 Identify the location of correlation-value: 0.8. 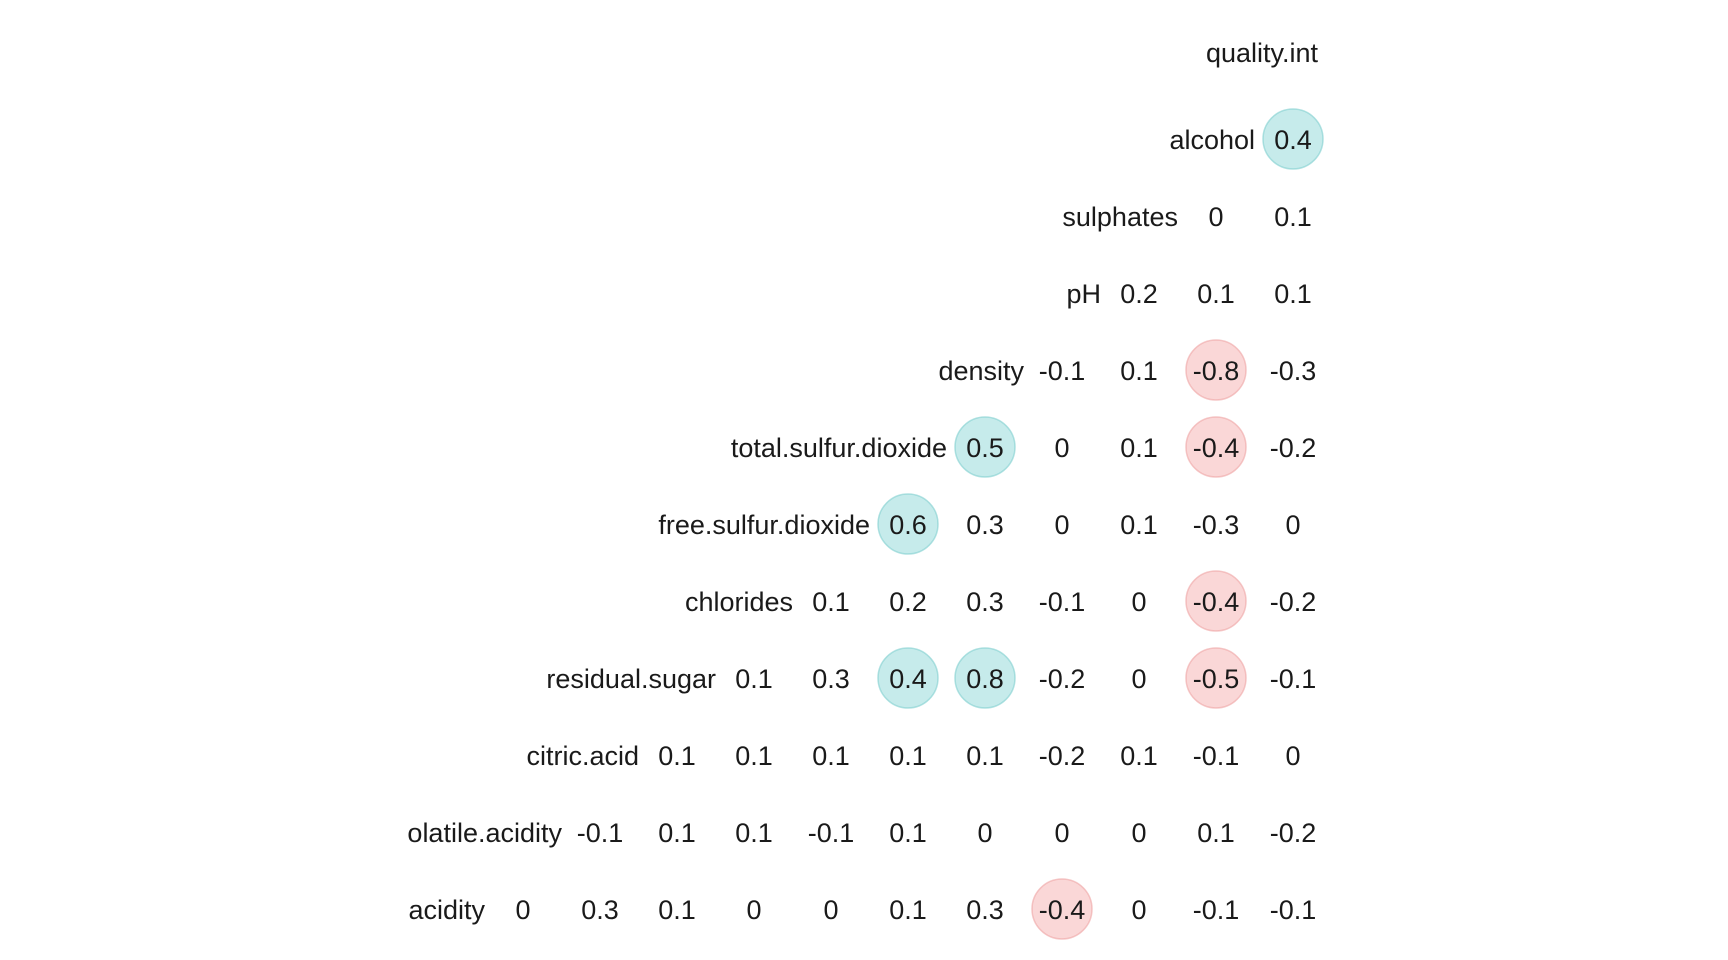
(985, 679).